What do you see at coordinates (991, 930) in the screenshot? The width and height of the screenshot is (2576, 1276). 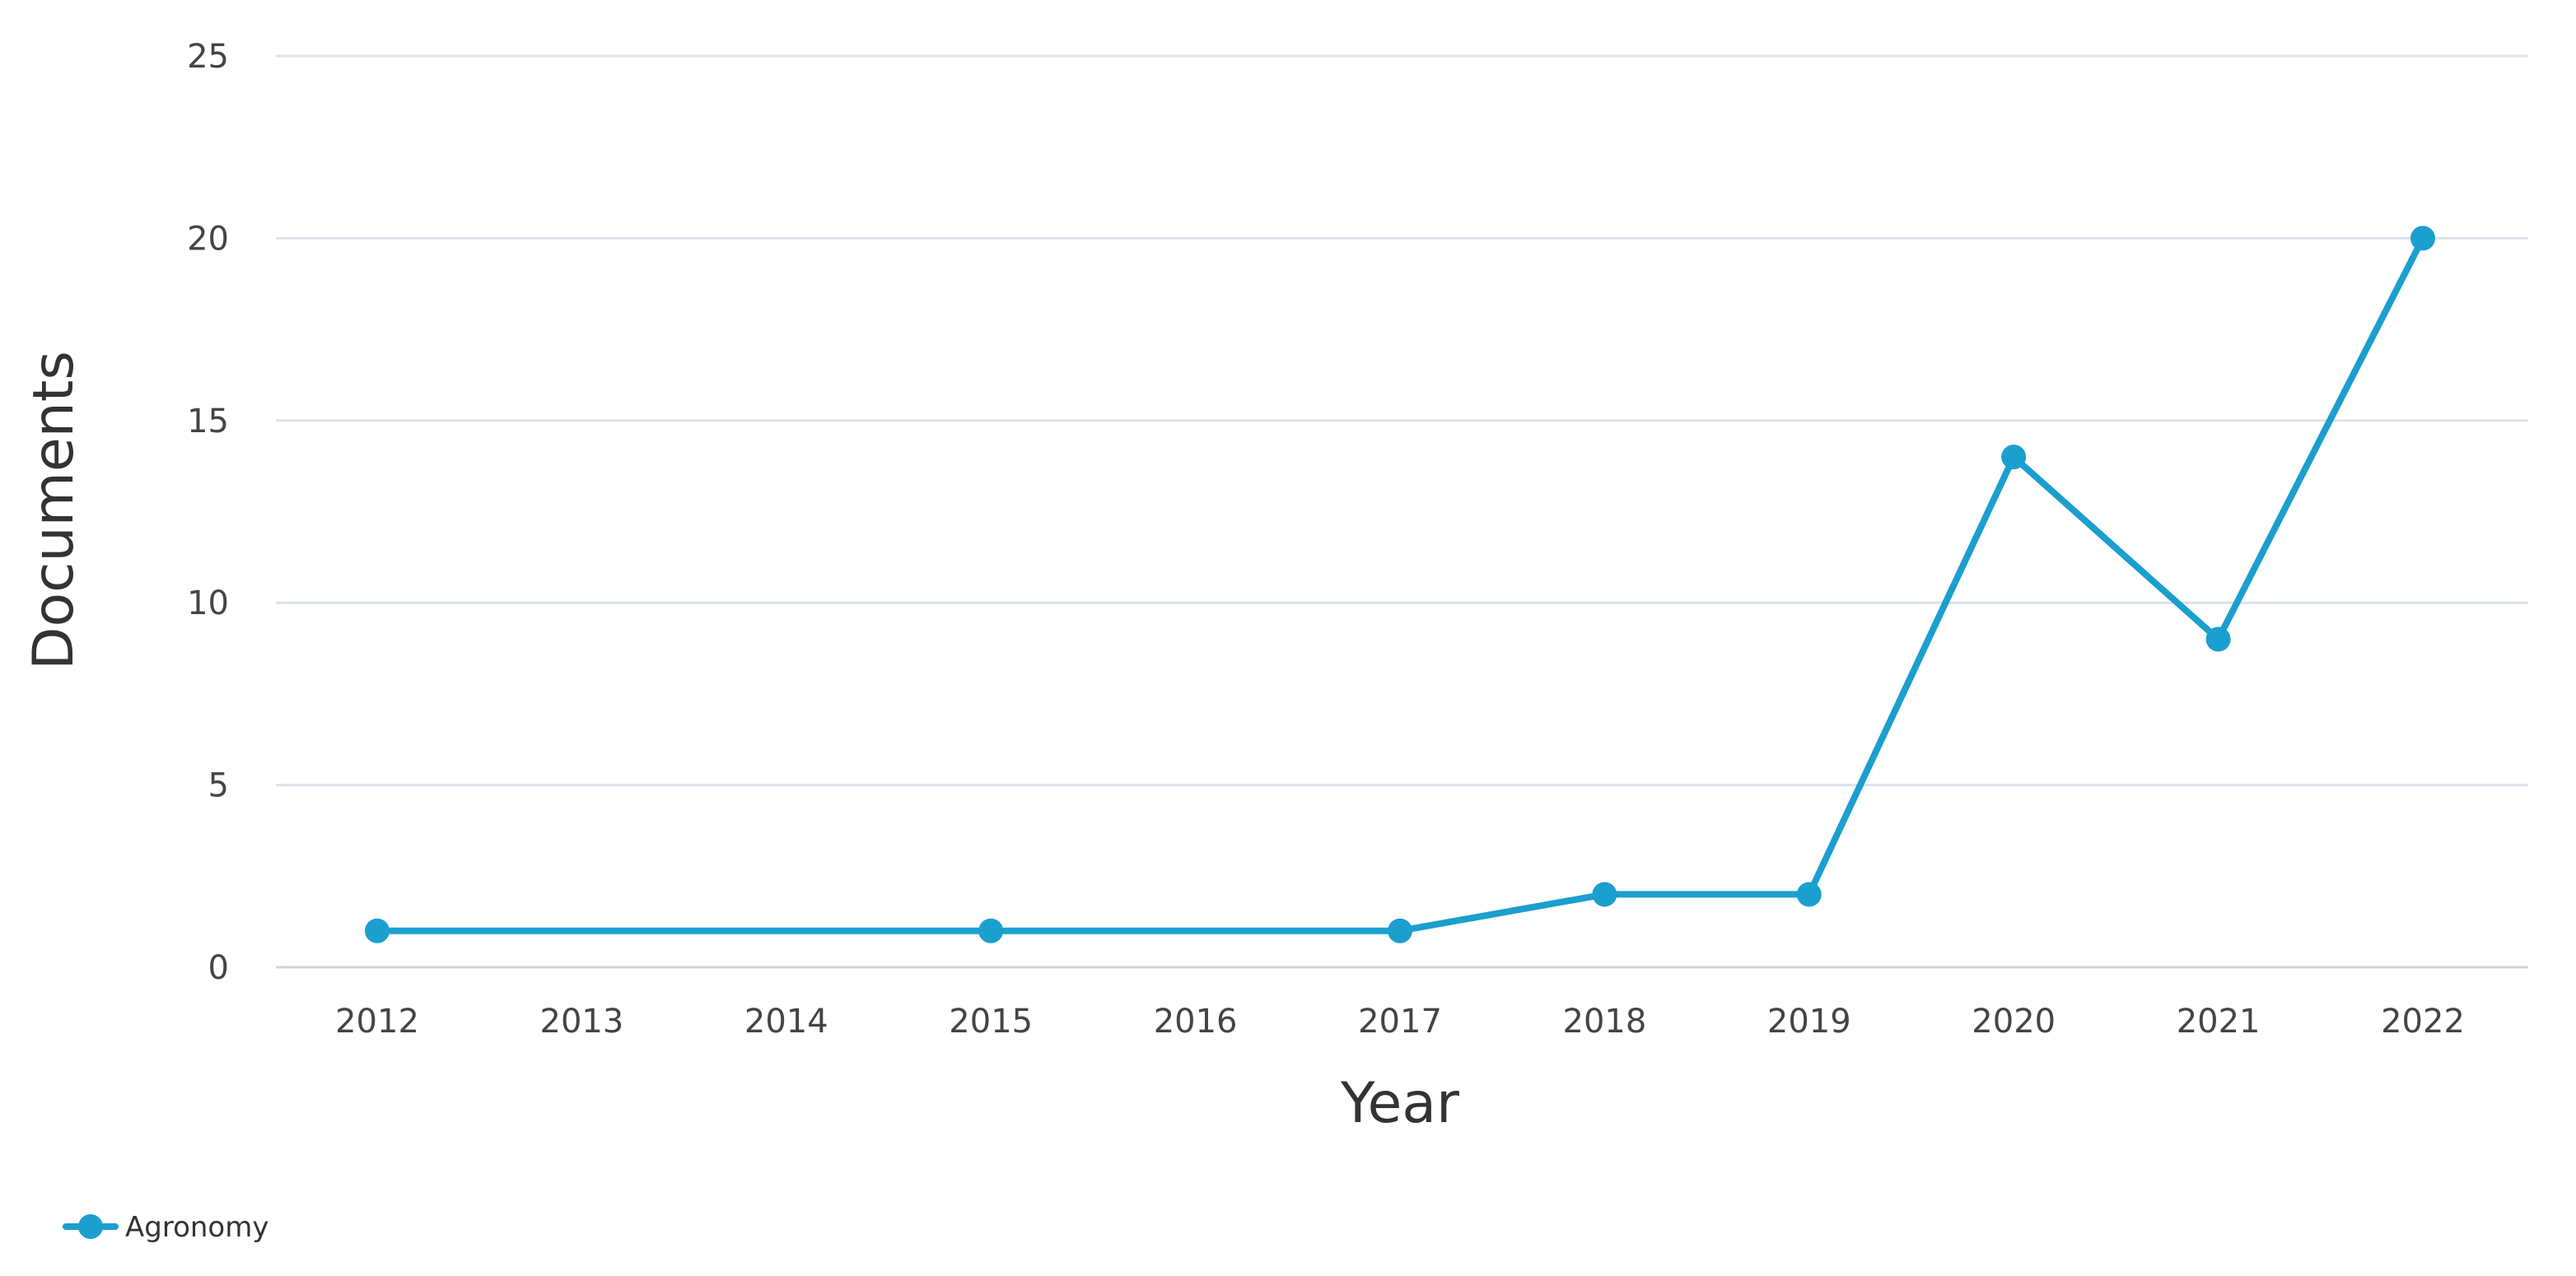 I see `data-point-2015` at bounding box center [991, 930].